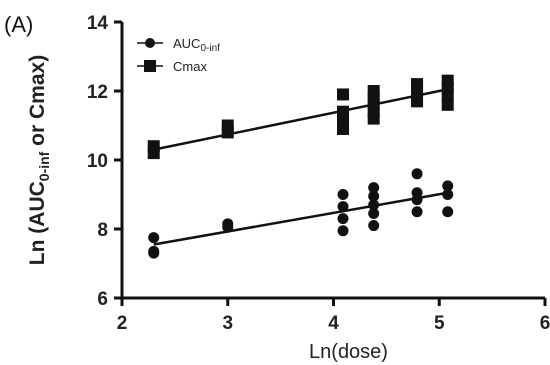 This screenshot has width=550, height=365. I want to click on y-tick-label: 8, so click(102, 230).